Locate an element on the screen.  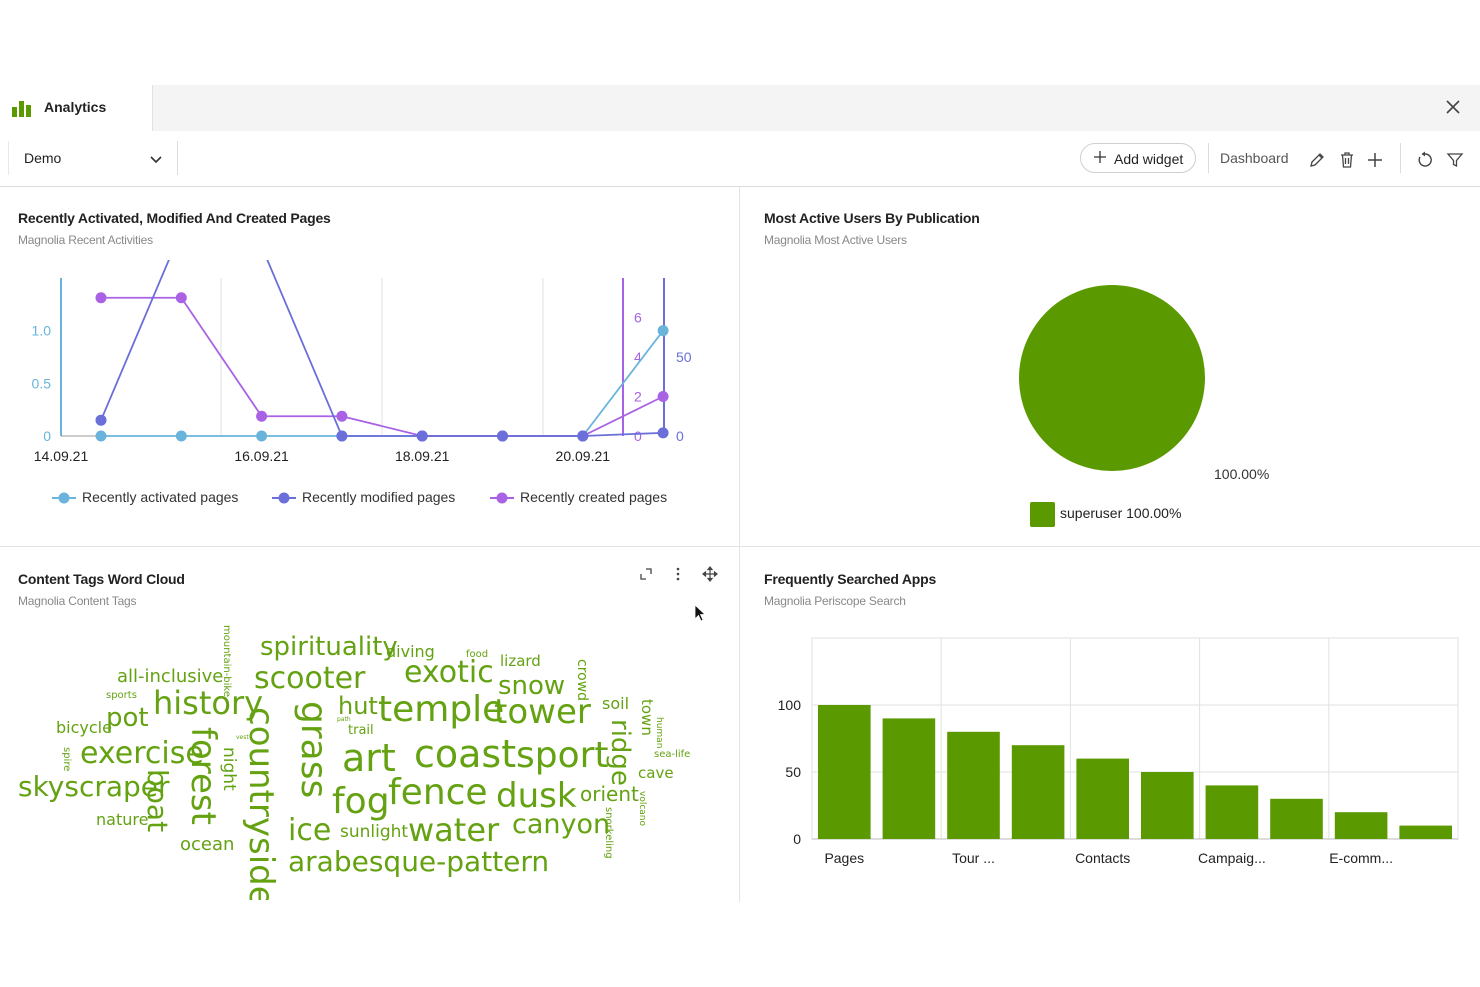
word-cloud-tag: mountain-bike is located at coordinates (226, 661).